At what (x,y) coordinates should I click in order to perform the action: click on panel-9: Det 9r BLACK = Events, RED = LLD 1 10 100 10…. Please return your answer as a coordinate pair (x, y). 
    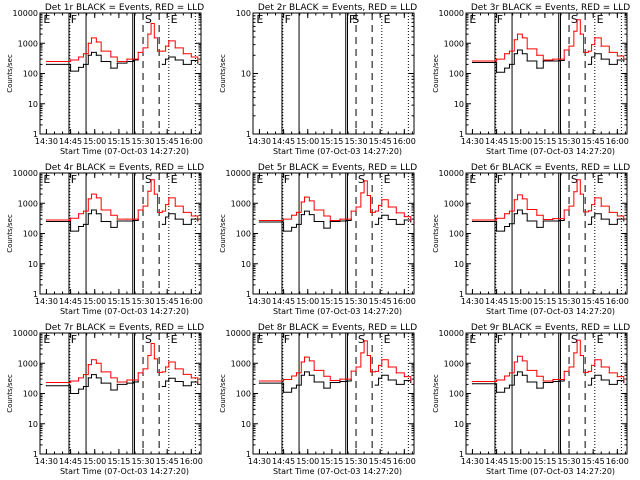
    Looking at the image, I should click on (531, 399).